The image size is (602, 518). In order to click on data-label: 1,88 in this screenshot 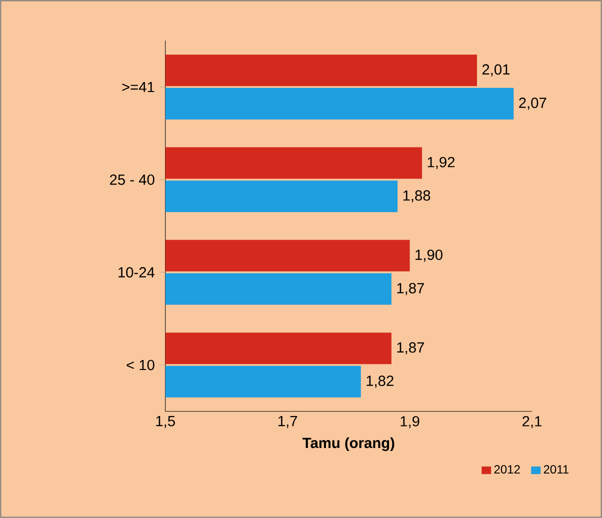, I will do `click(416, 196)`.